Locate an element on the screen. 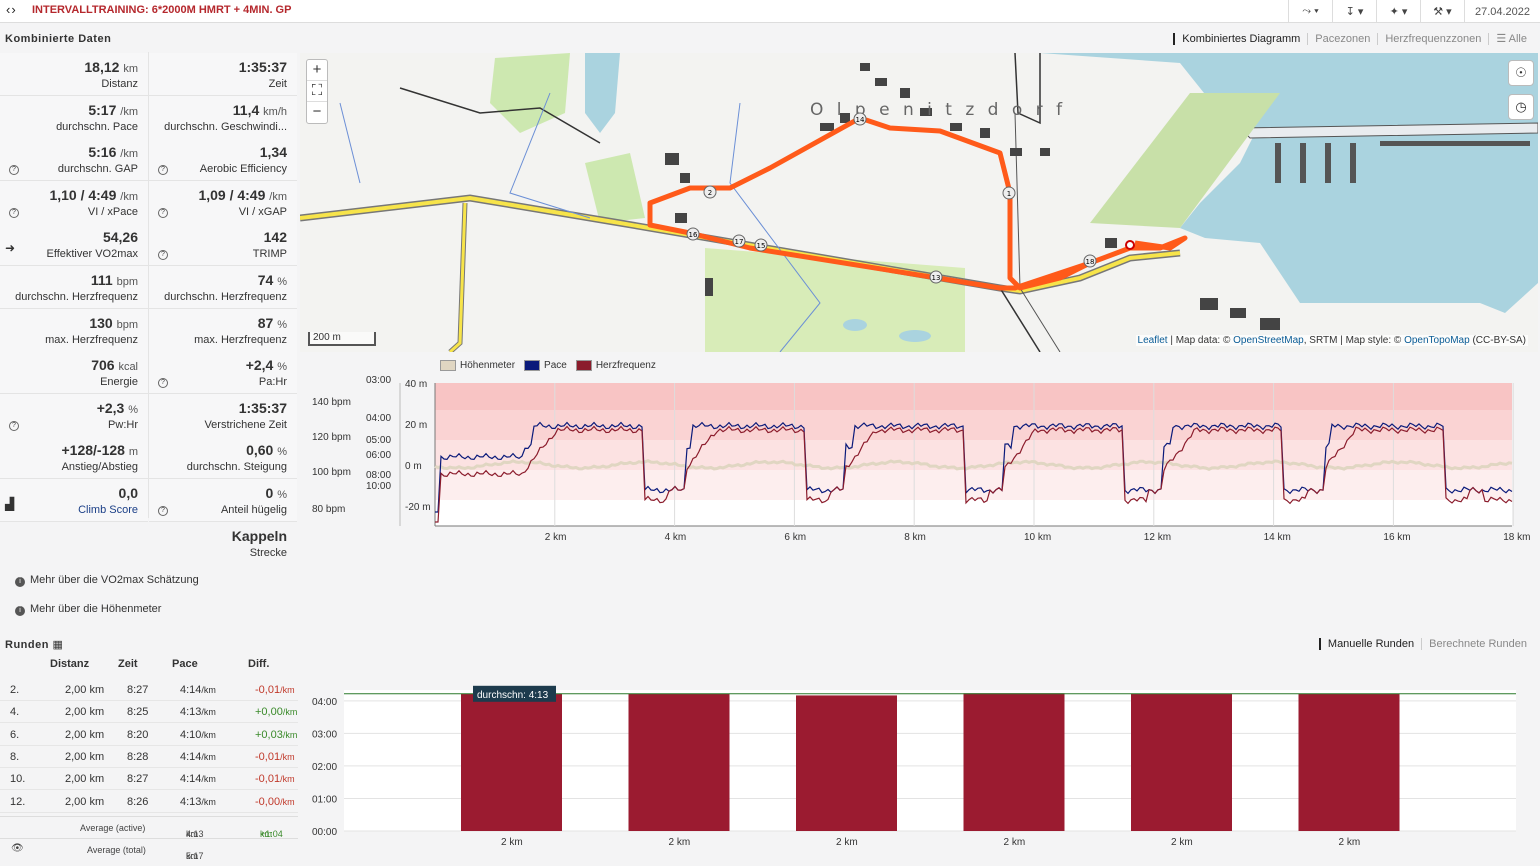 The height and width of the screenshot is (866, 1540). stat-label: max. Herzfrequenz is located at coordinates (240, 339).